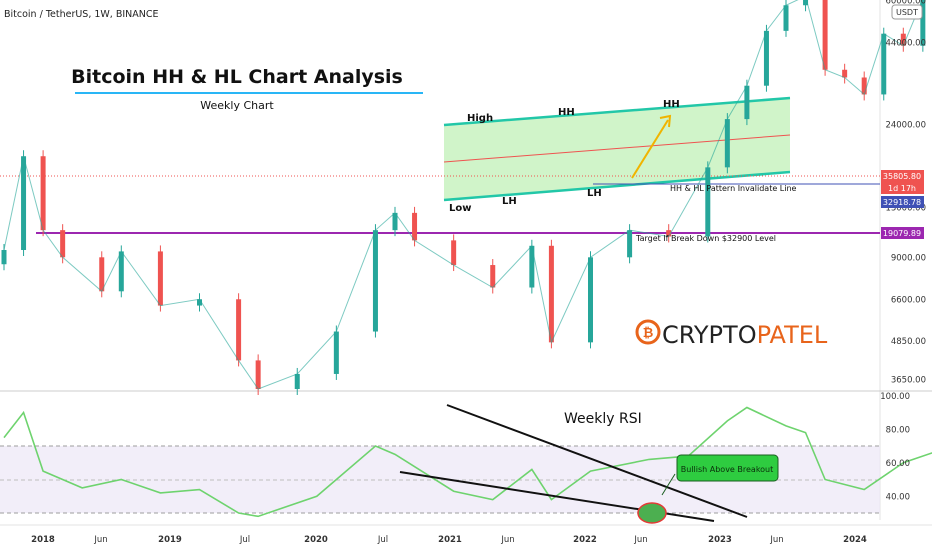  I want to click on price-scale, so click(906, 260).